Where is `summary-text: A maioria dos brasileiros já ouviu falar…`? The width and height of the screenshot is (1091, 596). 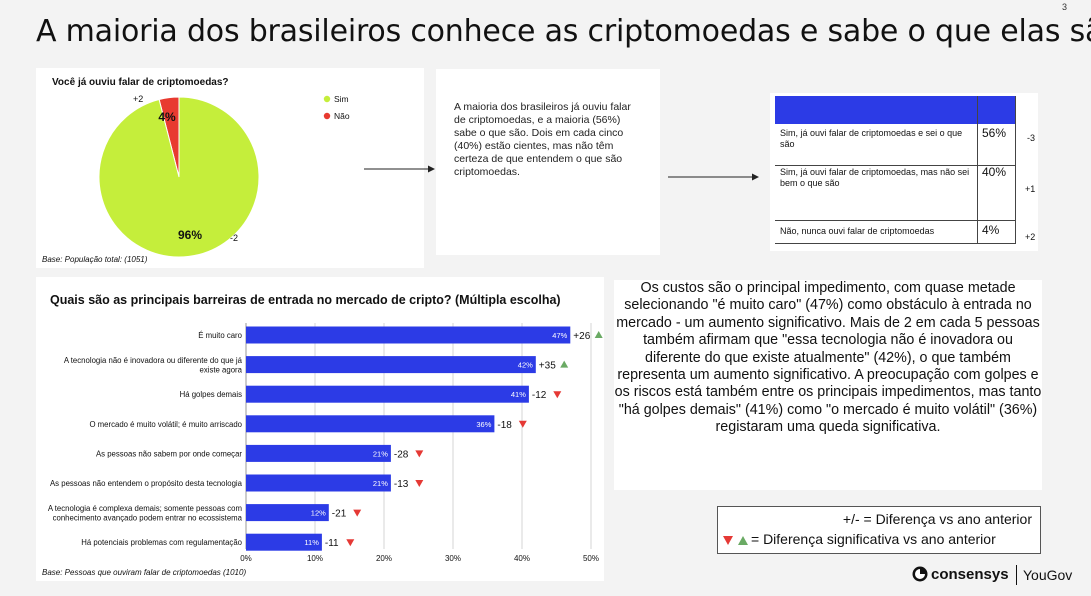 summary-text: A maioria dos brasileiros já ouviu falar… is located at coordinates (542, 139).